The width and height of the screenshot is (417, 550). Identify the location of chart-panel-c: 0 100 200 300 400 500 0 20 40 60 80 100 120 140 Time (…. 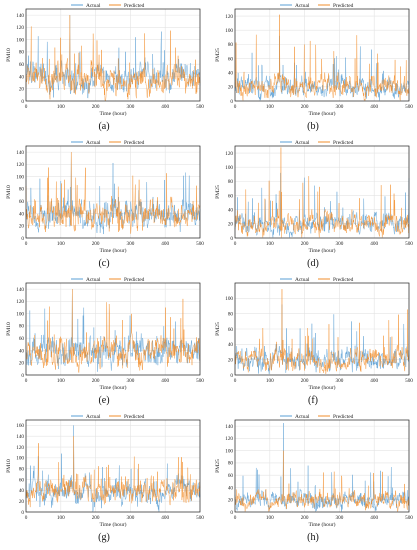
(104, 205).